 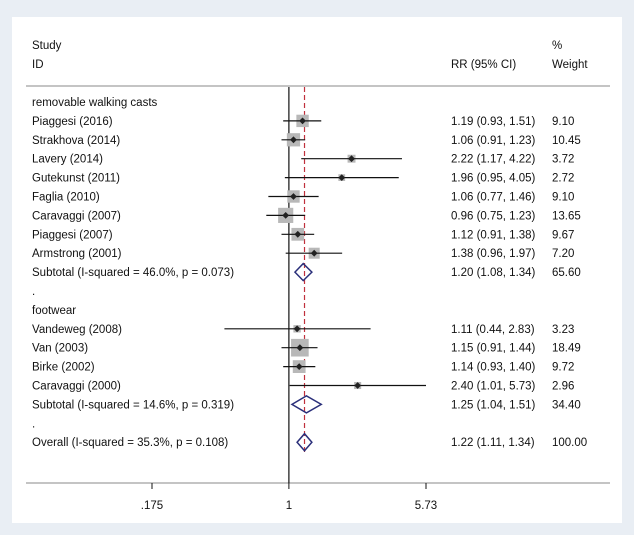 What do you see at coordinates (306, 347) in the screenshot?
I see `forest-row: Van (2003) 1.15 (0.91, 1.44) 18.49` at bounding box center [306, 347].